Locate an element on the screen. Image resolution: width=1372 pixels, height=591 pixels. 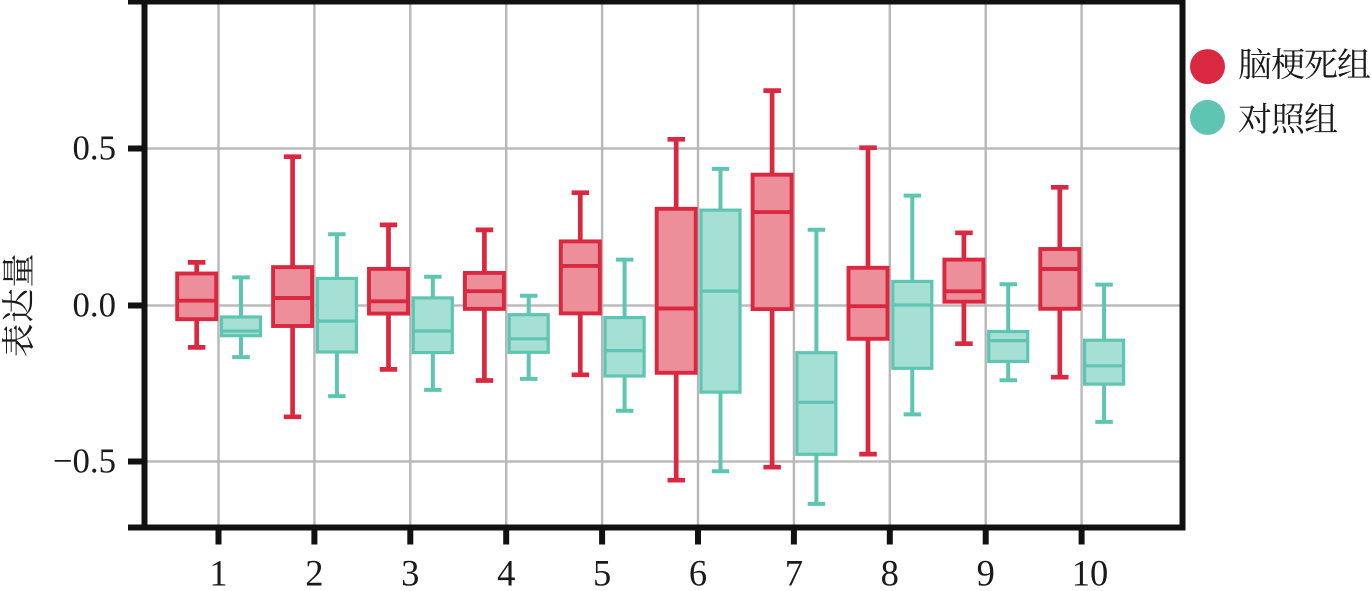
svg-text: 0.5 is located at coordinates (95, 148).